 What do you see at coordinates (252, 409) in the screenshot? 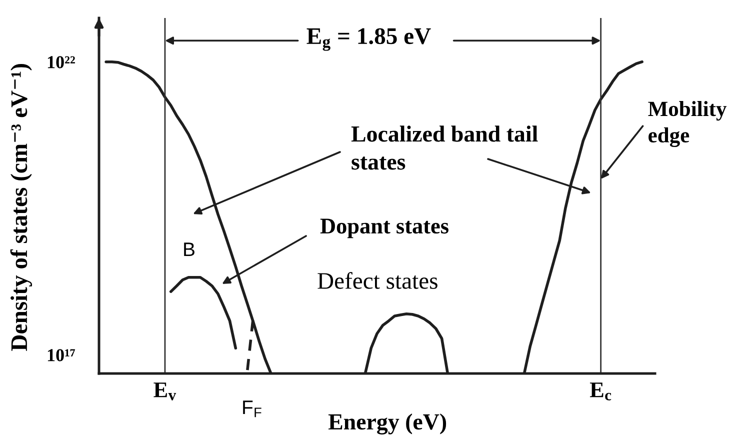
I see `text: F$_{F}$` at bounding box center [252, 409].